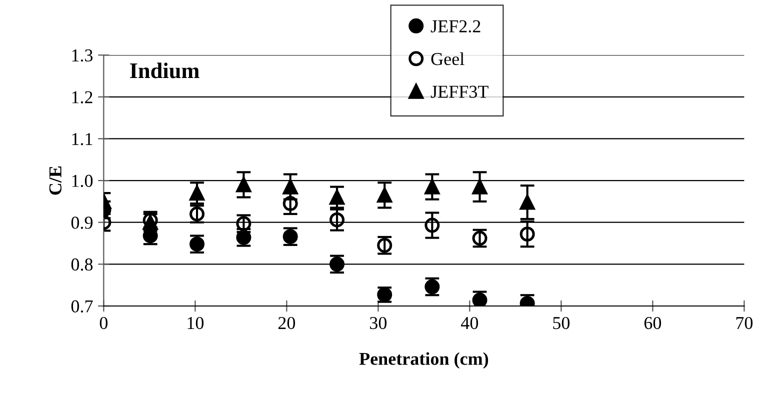 Image resolution: width=768 pixels, height=408 pixels. Describe the element at coordinates (378, 323) in the screenshot. I see `x-tick-label: 30` at that location.